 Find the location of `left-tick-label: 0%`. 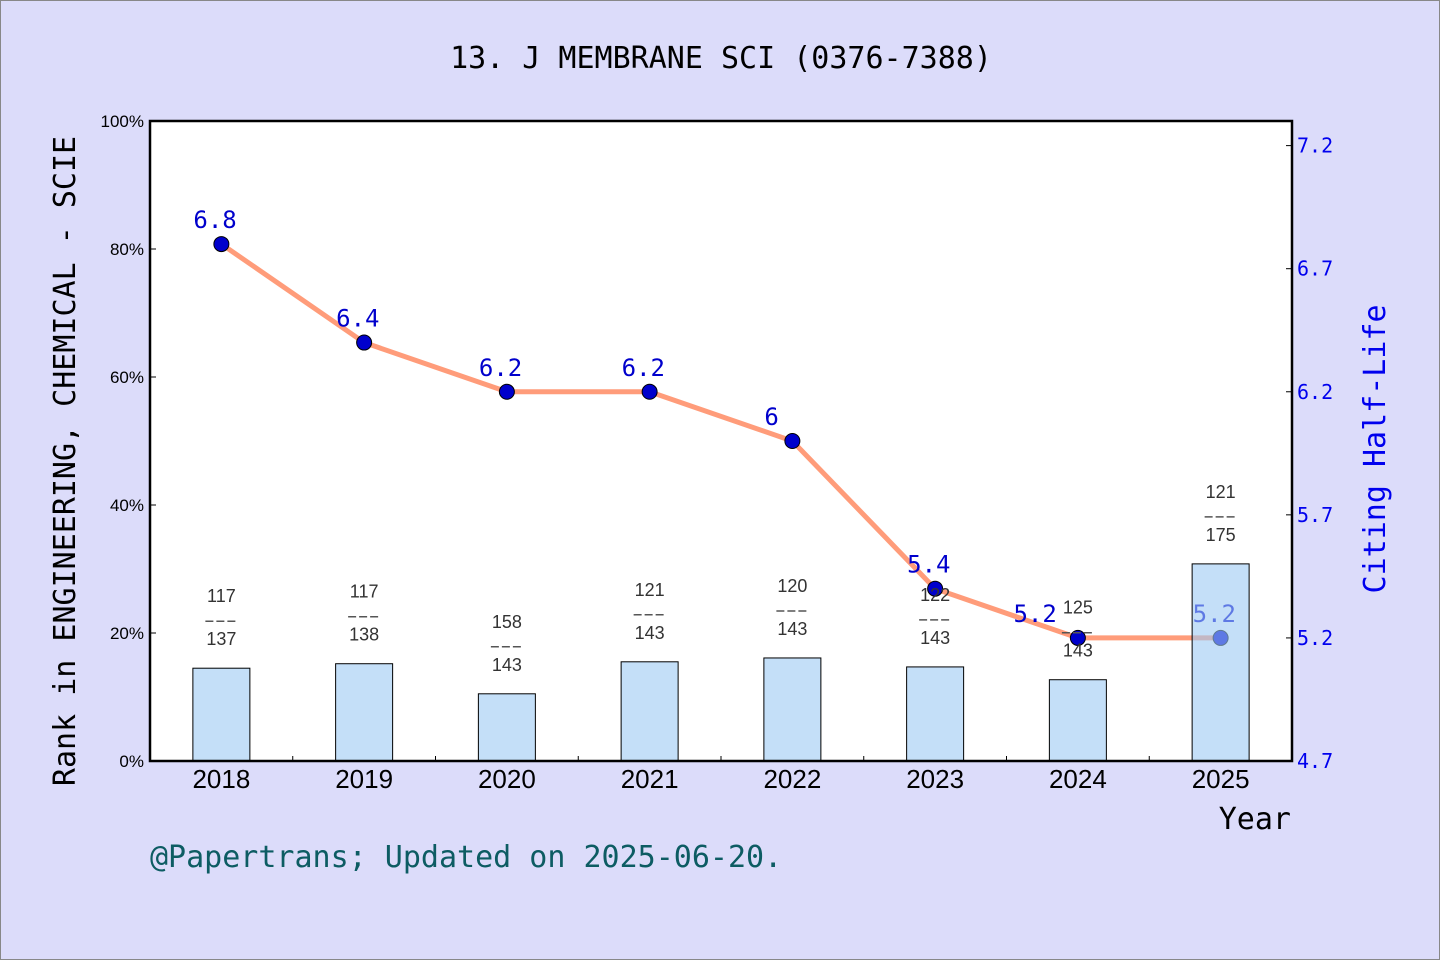

left-tick-label: 0% is located at coordinates (131, 761).